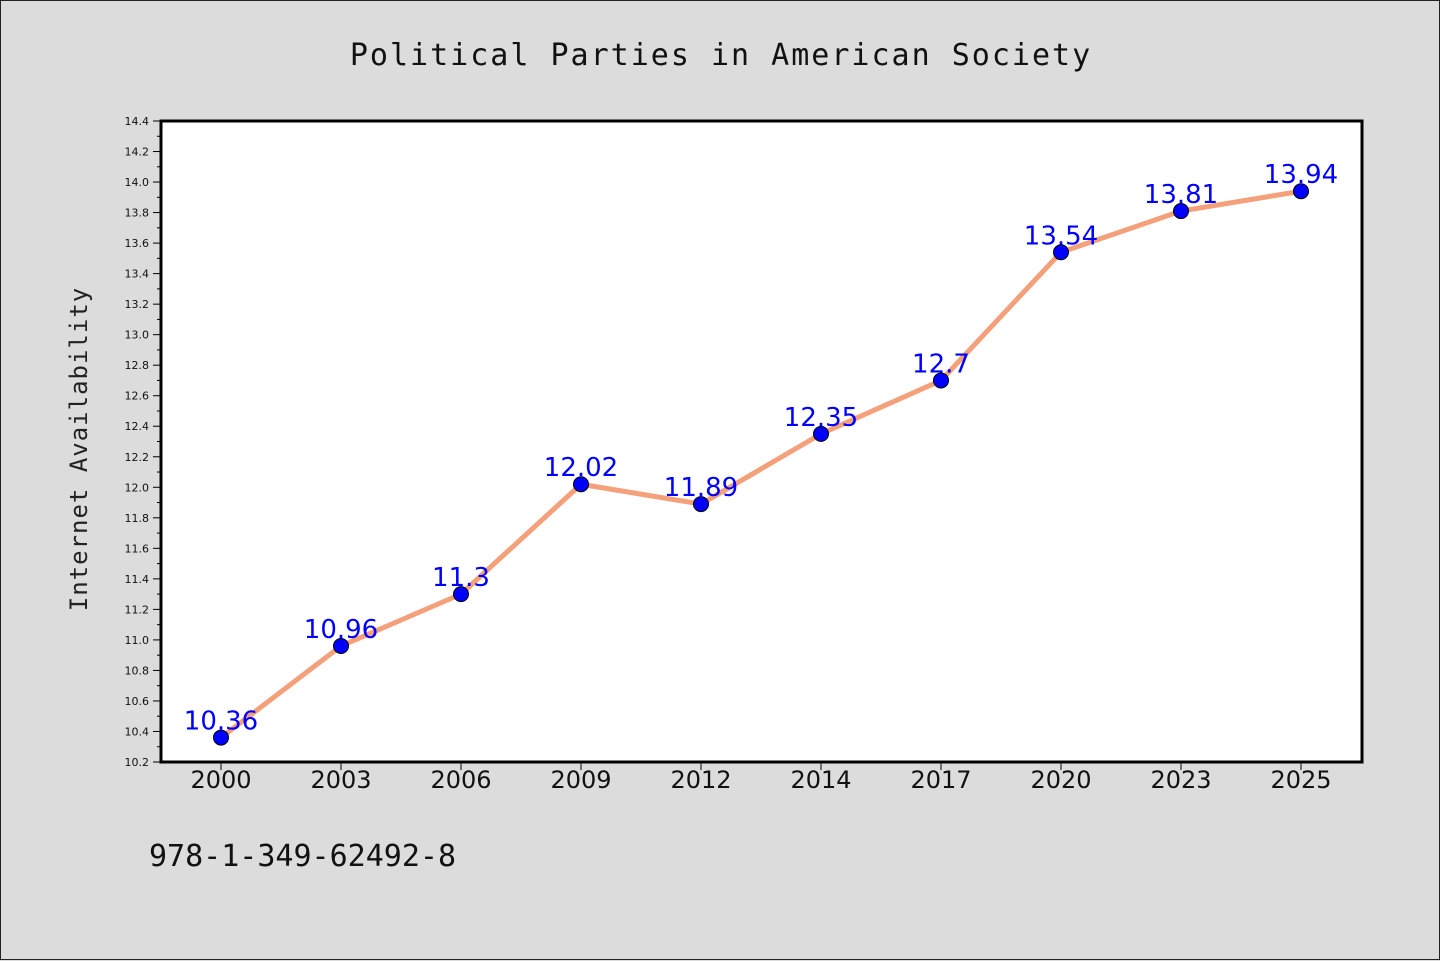  What do you see at coordinates (137, 182) in the screenshot?
I see `y-tick-label: 14.0` at bounding box center [137, 182].